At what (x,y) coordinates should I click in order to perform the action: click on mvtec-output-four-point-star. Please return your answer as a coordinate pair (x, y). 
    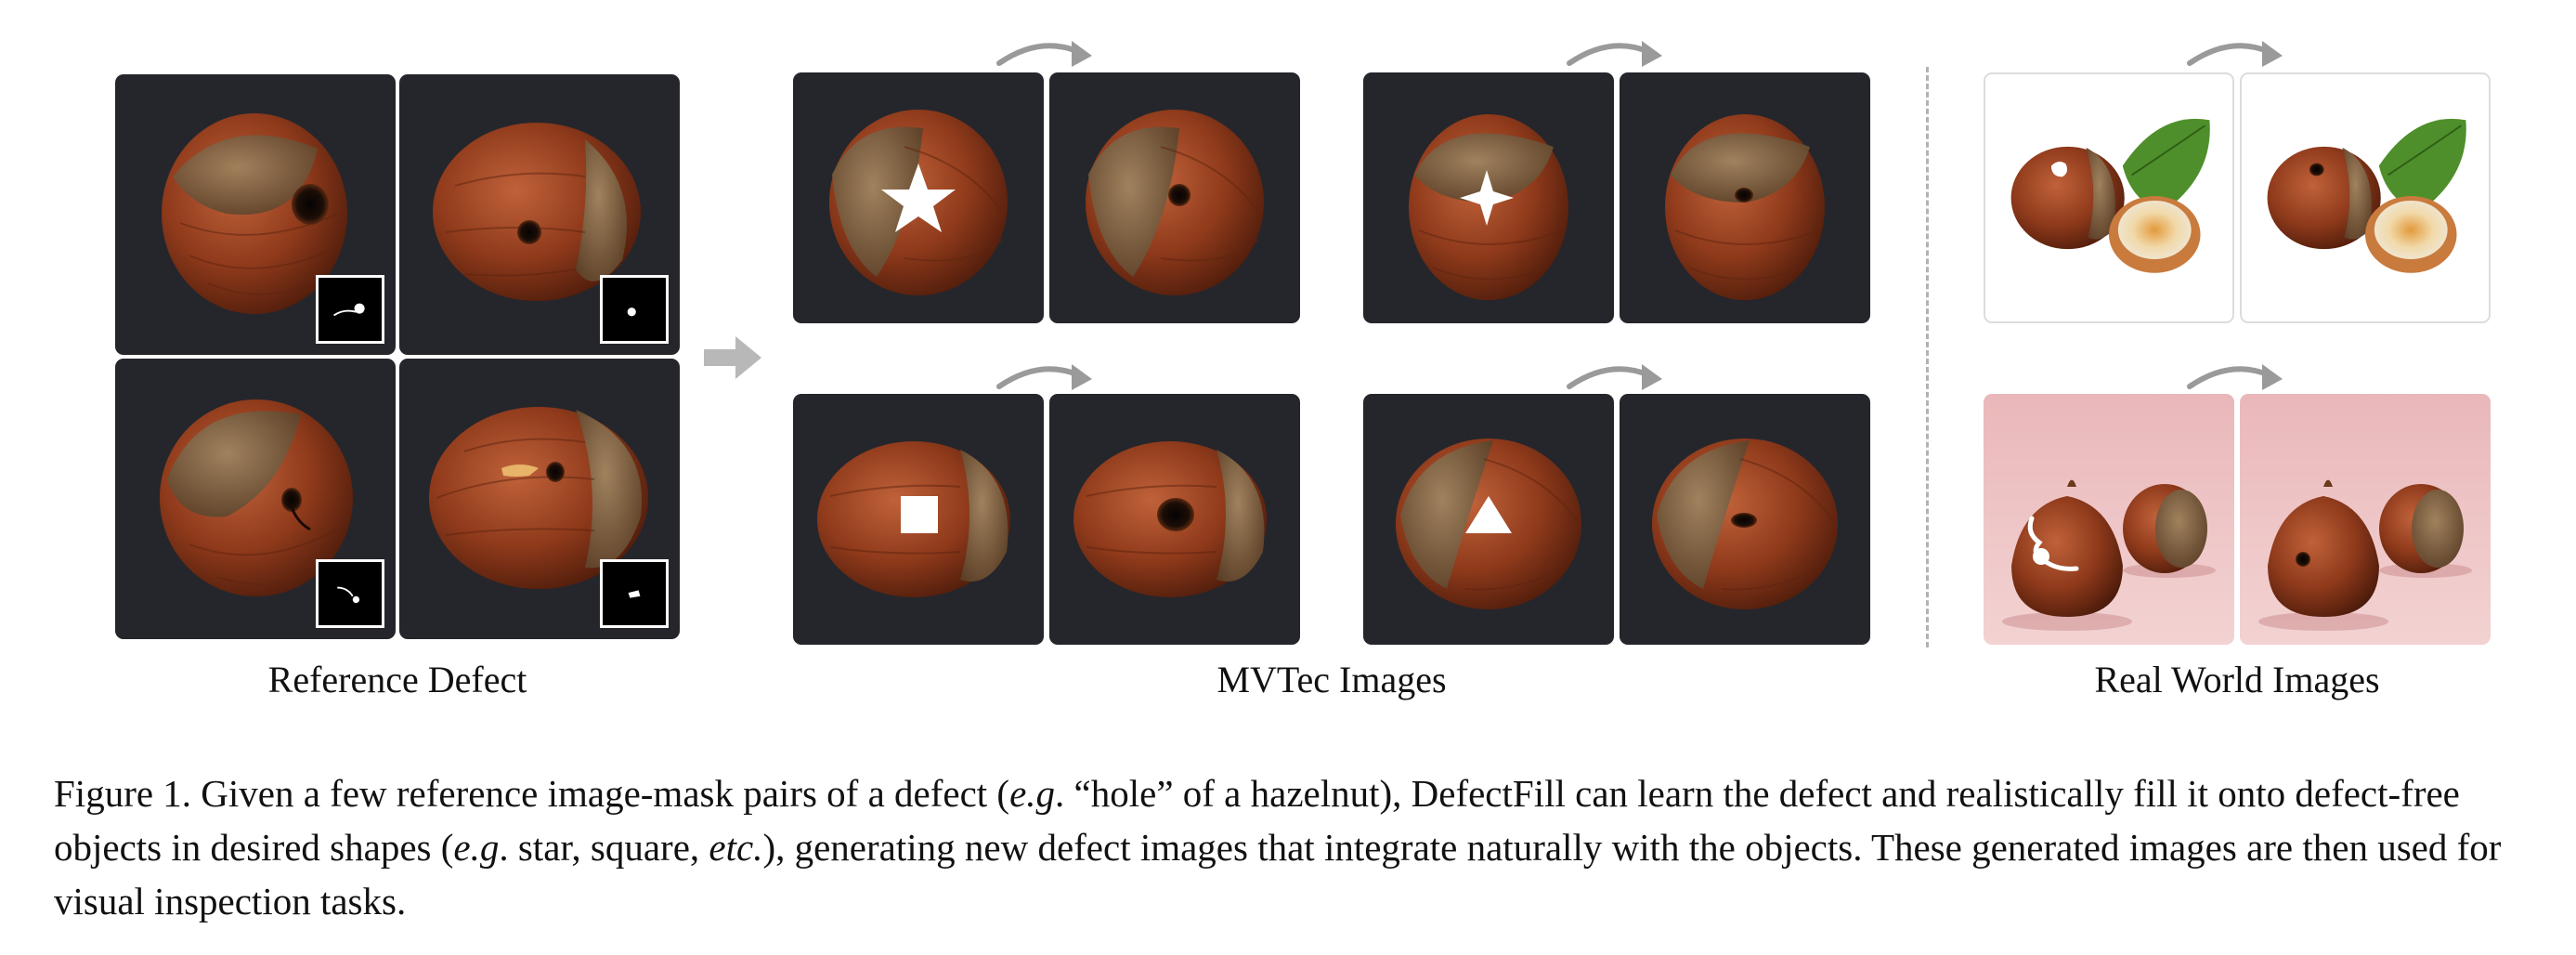
    Looking at the image, I should click on (1745, 197).